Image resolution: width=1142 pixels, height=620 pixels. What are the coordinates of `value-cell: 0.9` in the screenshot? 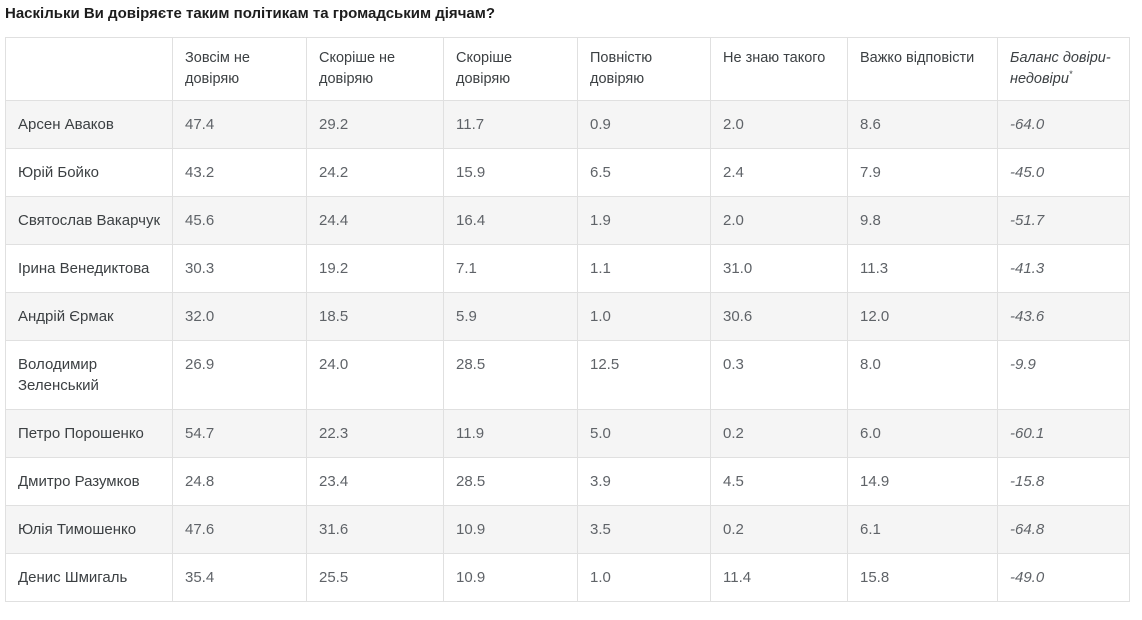 It's located at (644, 124).